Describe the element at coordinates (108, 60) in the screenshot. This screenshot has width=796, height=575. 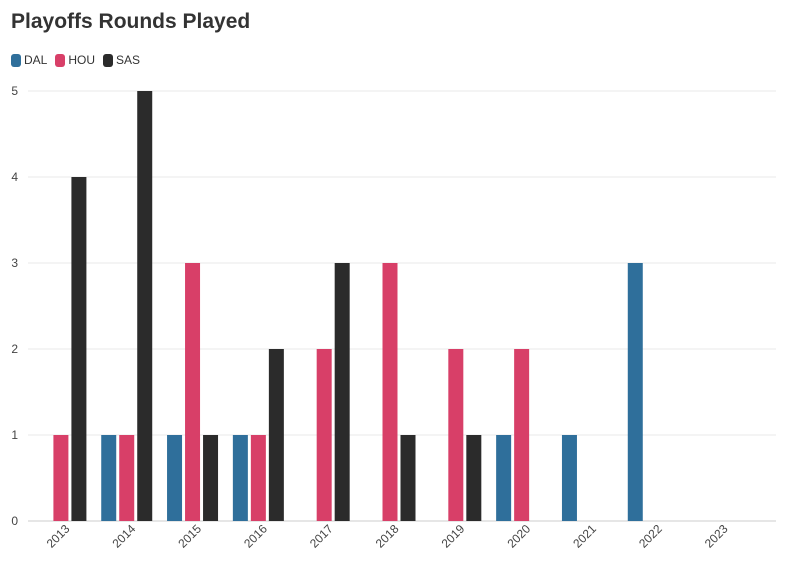
I see `legend-swatch-sas` at that location.